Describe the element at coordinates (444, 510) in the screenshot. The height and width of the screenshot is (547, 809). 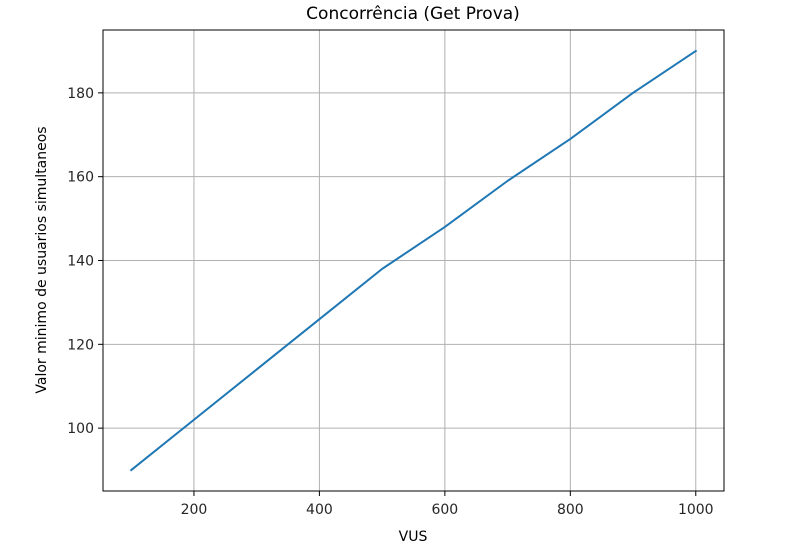
I see `x-tick-label: 600` at that location.